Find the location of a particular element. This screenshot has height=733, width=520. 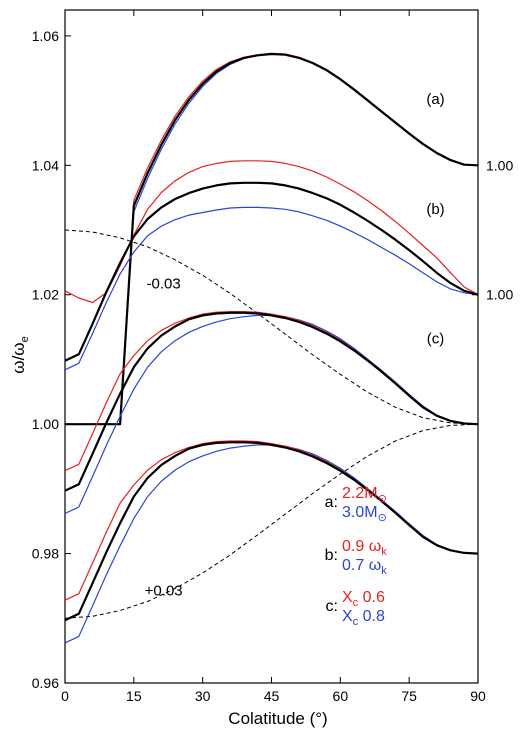

x-tick-label: 0 is located at coordinates (65, 696).